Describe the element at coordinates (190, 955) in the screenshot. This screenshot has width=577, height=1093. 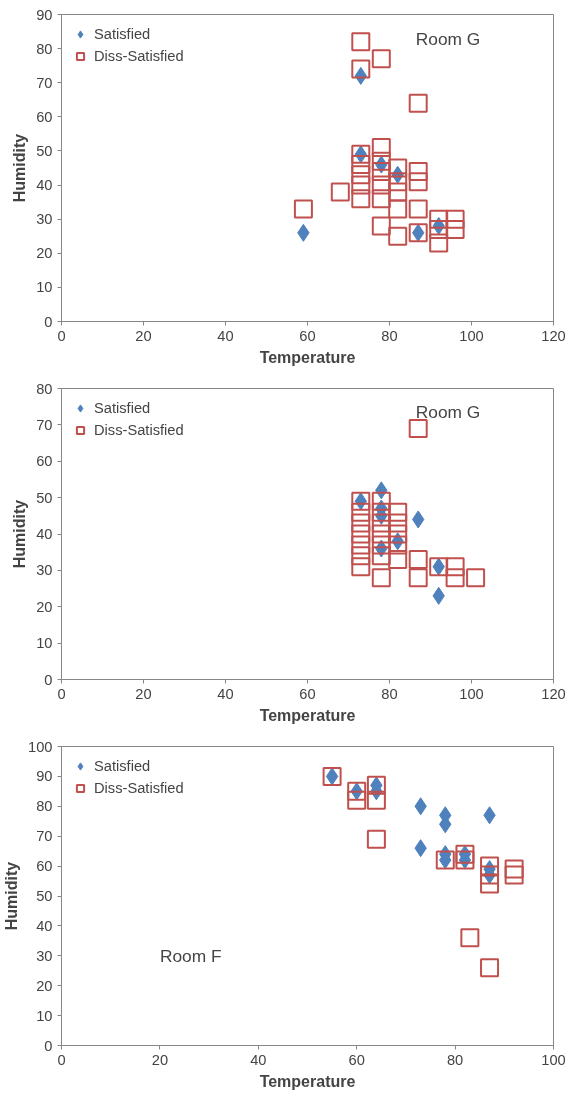
I see `annotation: Room F` at that location.